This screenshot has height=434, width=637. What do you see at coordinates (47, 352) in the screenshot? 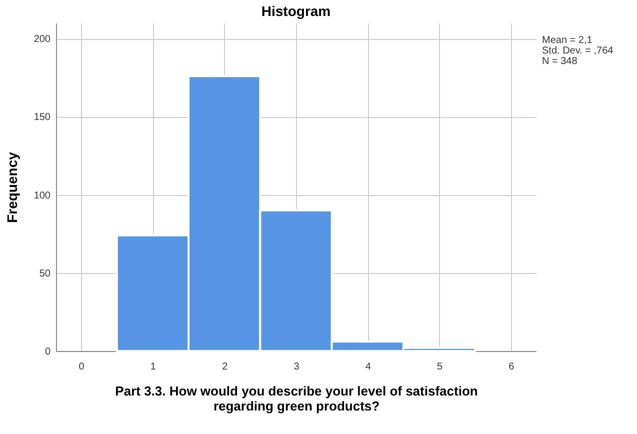
I see `y-tick-label: 0` at bounding box center [47, 352].